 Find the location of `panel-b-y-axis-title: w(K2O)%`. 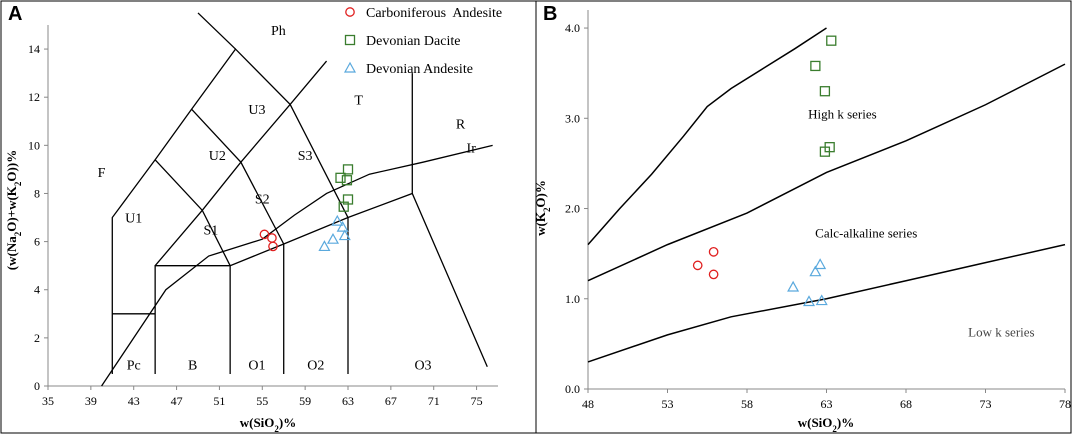

panel-b-y-axis-title: w(K2O)% is located at coordinates (542, 208).